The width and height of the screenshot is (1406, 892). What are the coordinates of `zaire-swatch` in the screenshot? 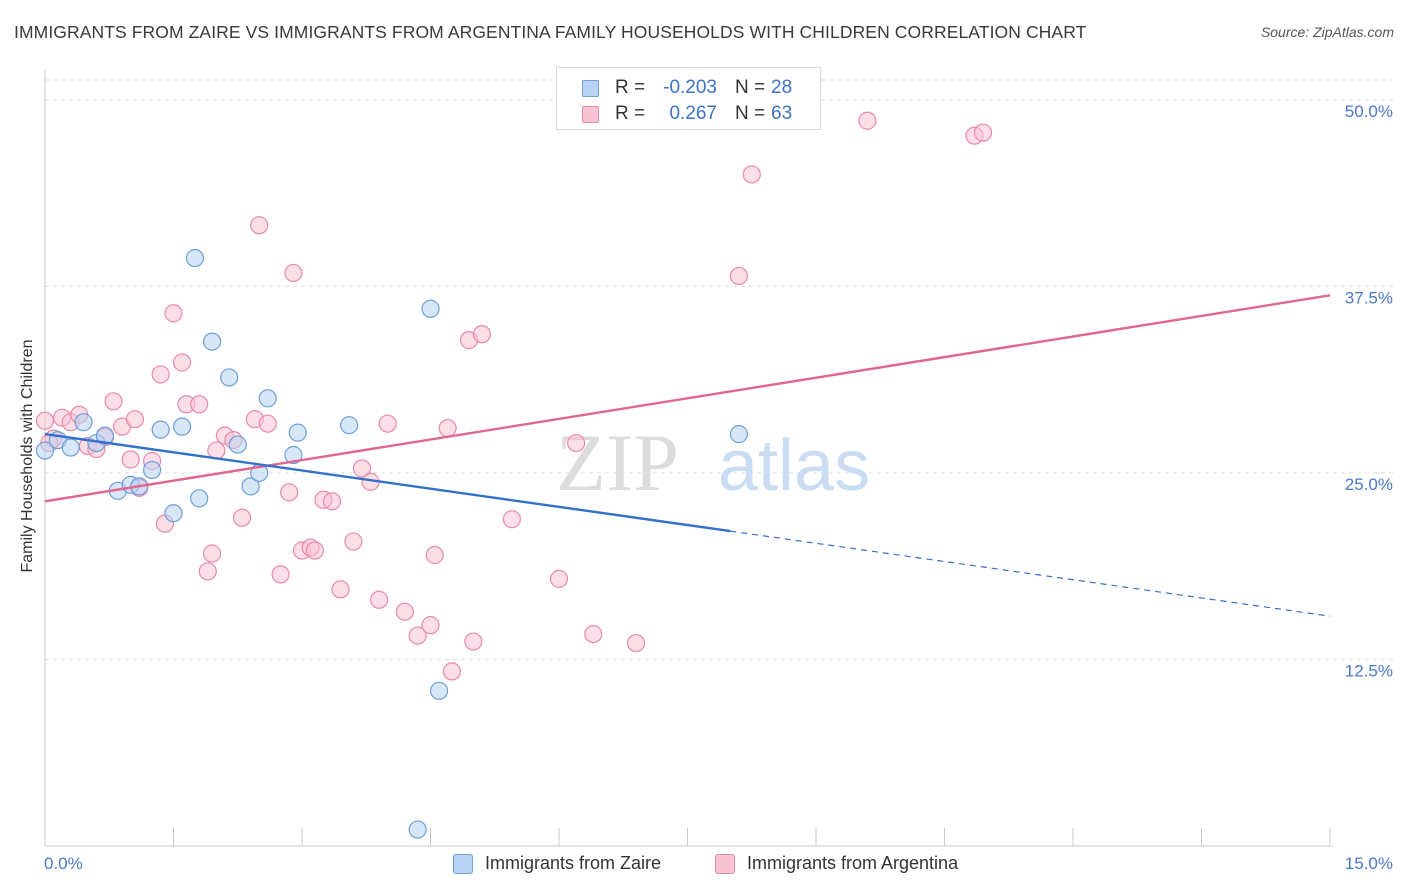 It's located at (590, 88).